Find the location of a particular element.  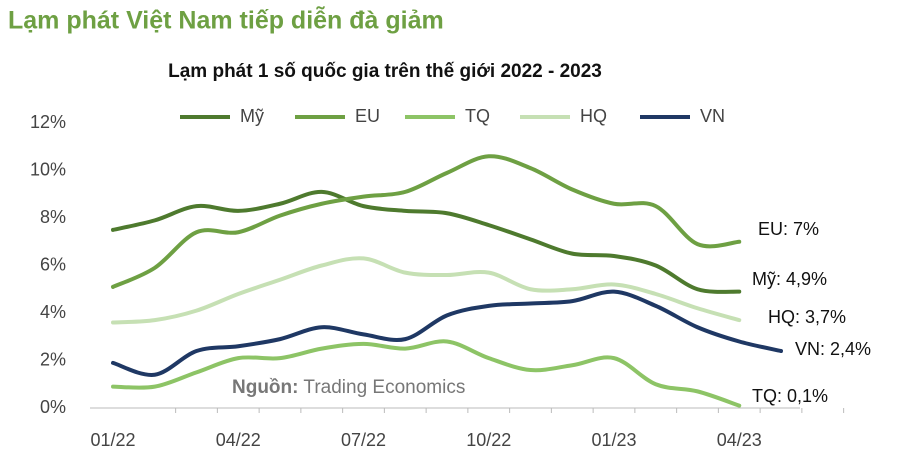

x-tick-label: 01/22 is located at coordinates (112, 440).